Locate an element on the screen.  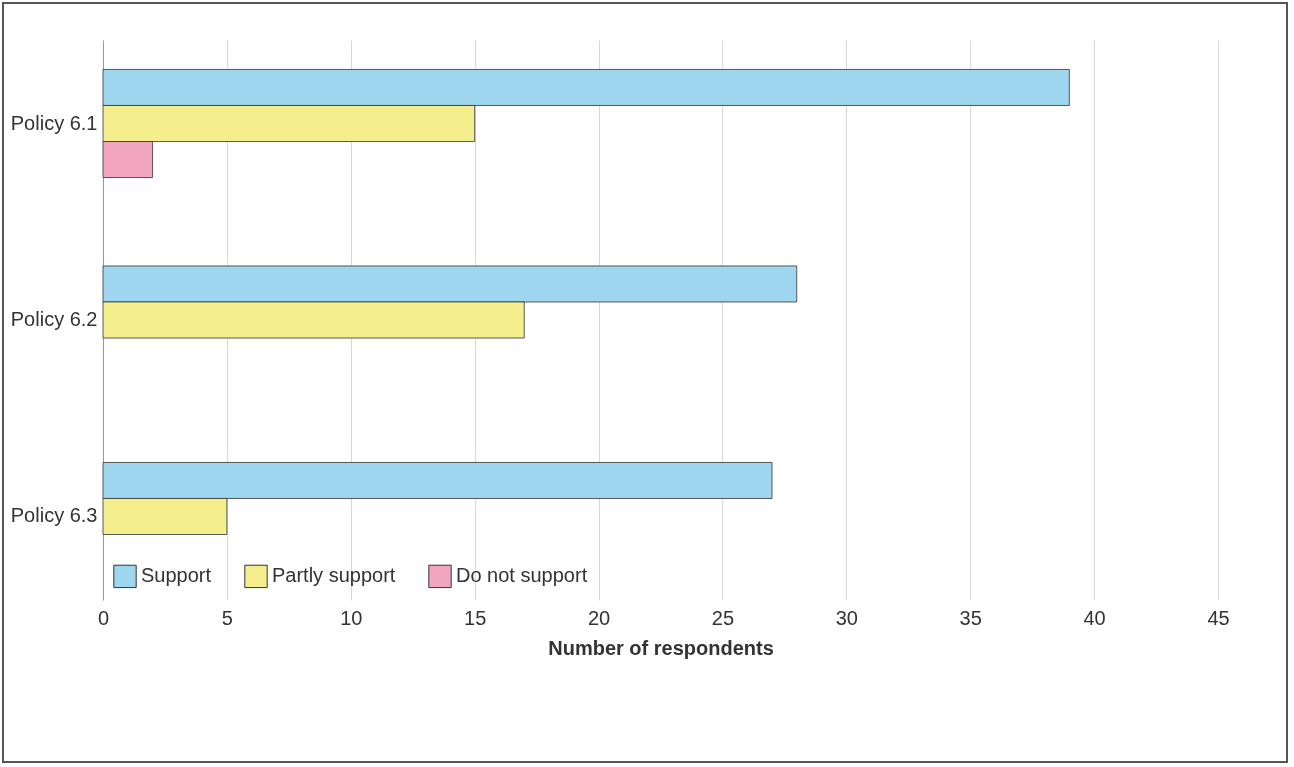
x-tick-label: 30 is located at coordinates (846, 617).